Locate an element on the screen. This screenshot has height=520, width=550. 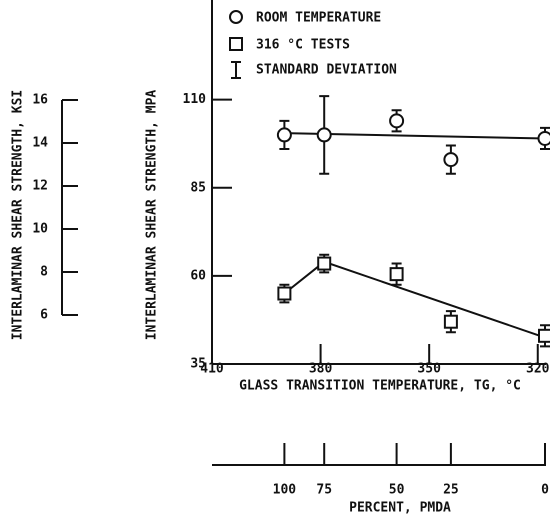
x-tick-label: 350 is located at coordinates (429, 369).